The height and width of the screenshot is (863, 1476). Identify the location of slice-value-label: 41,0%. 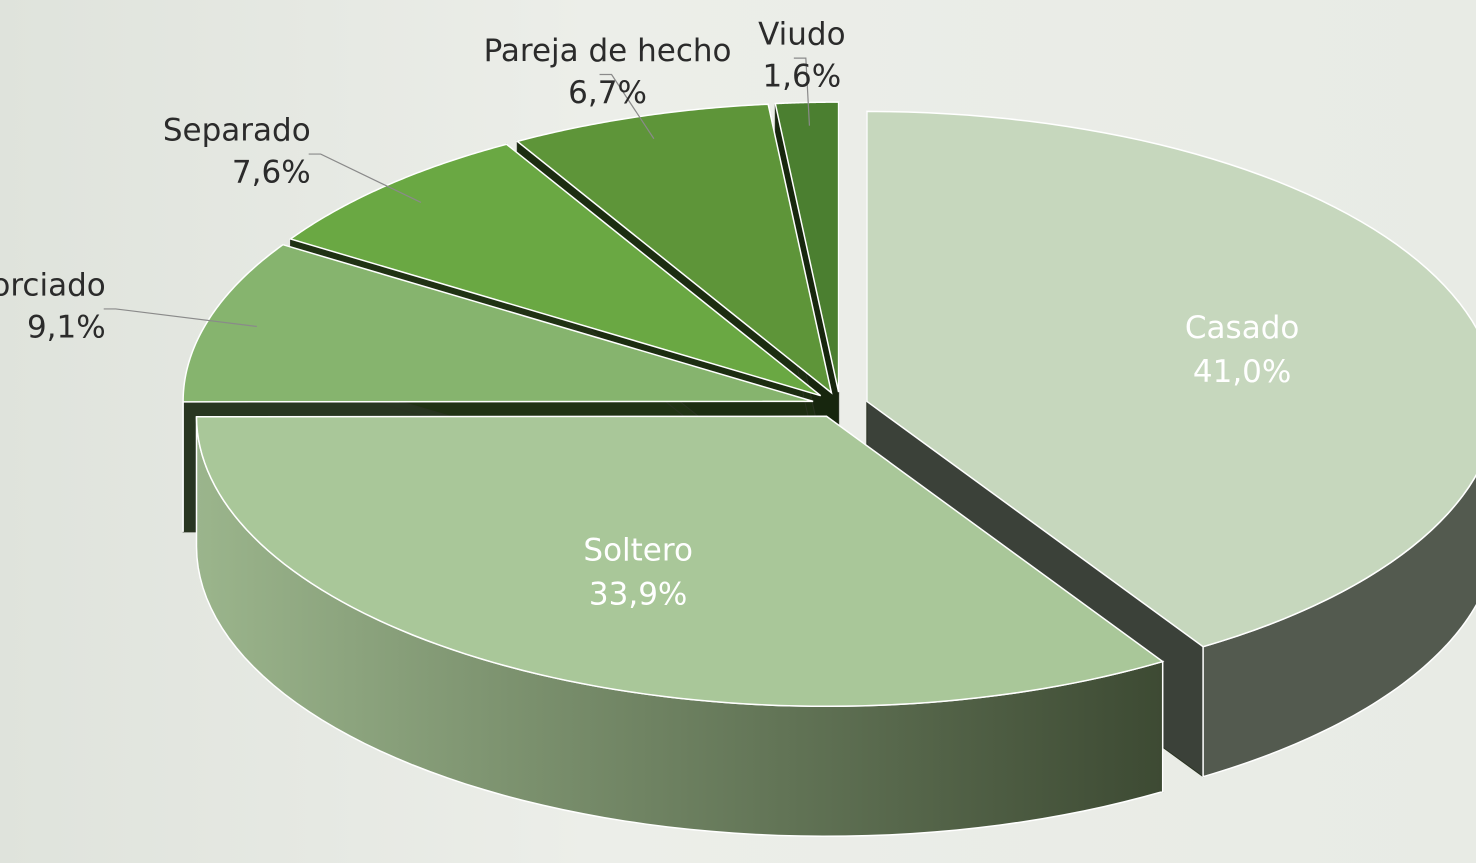
(1242, 372).